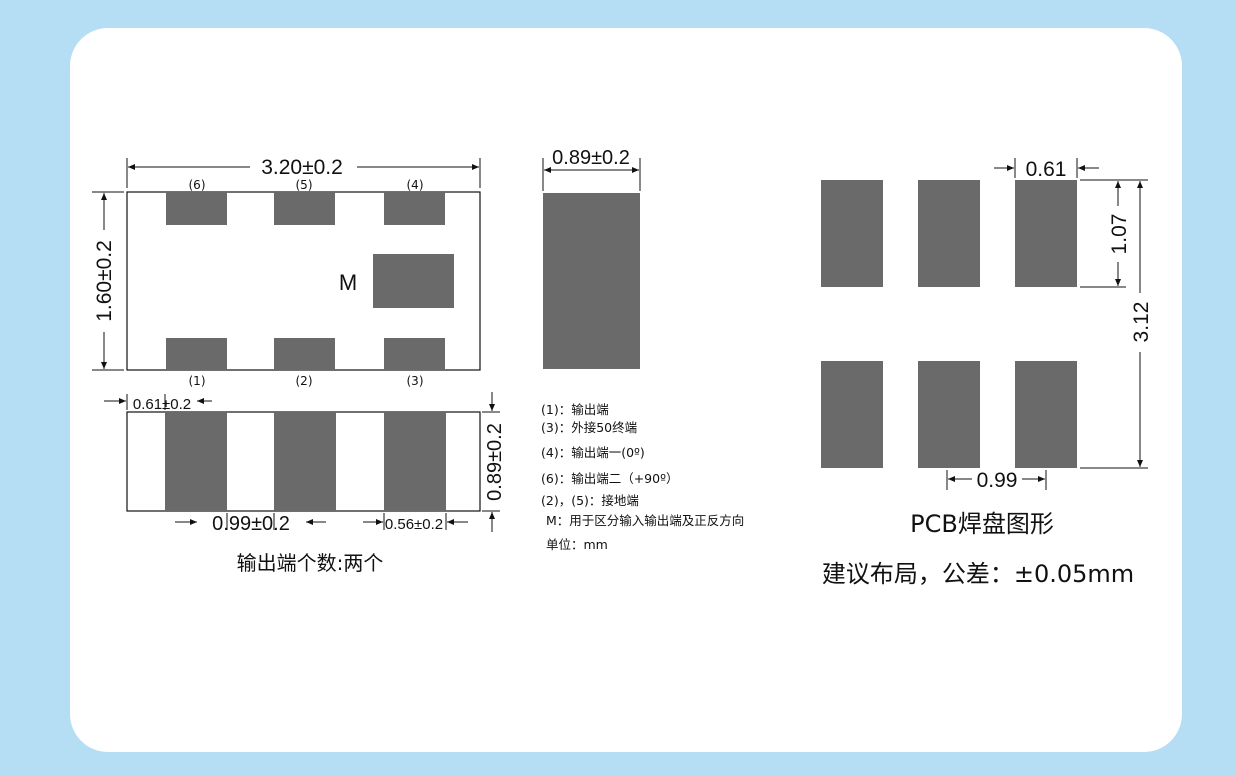  I want to click on bottom-caption: 输出端个数:两个, so click(310, 563).